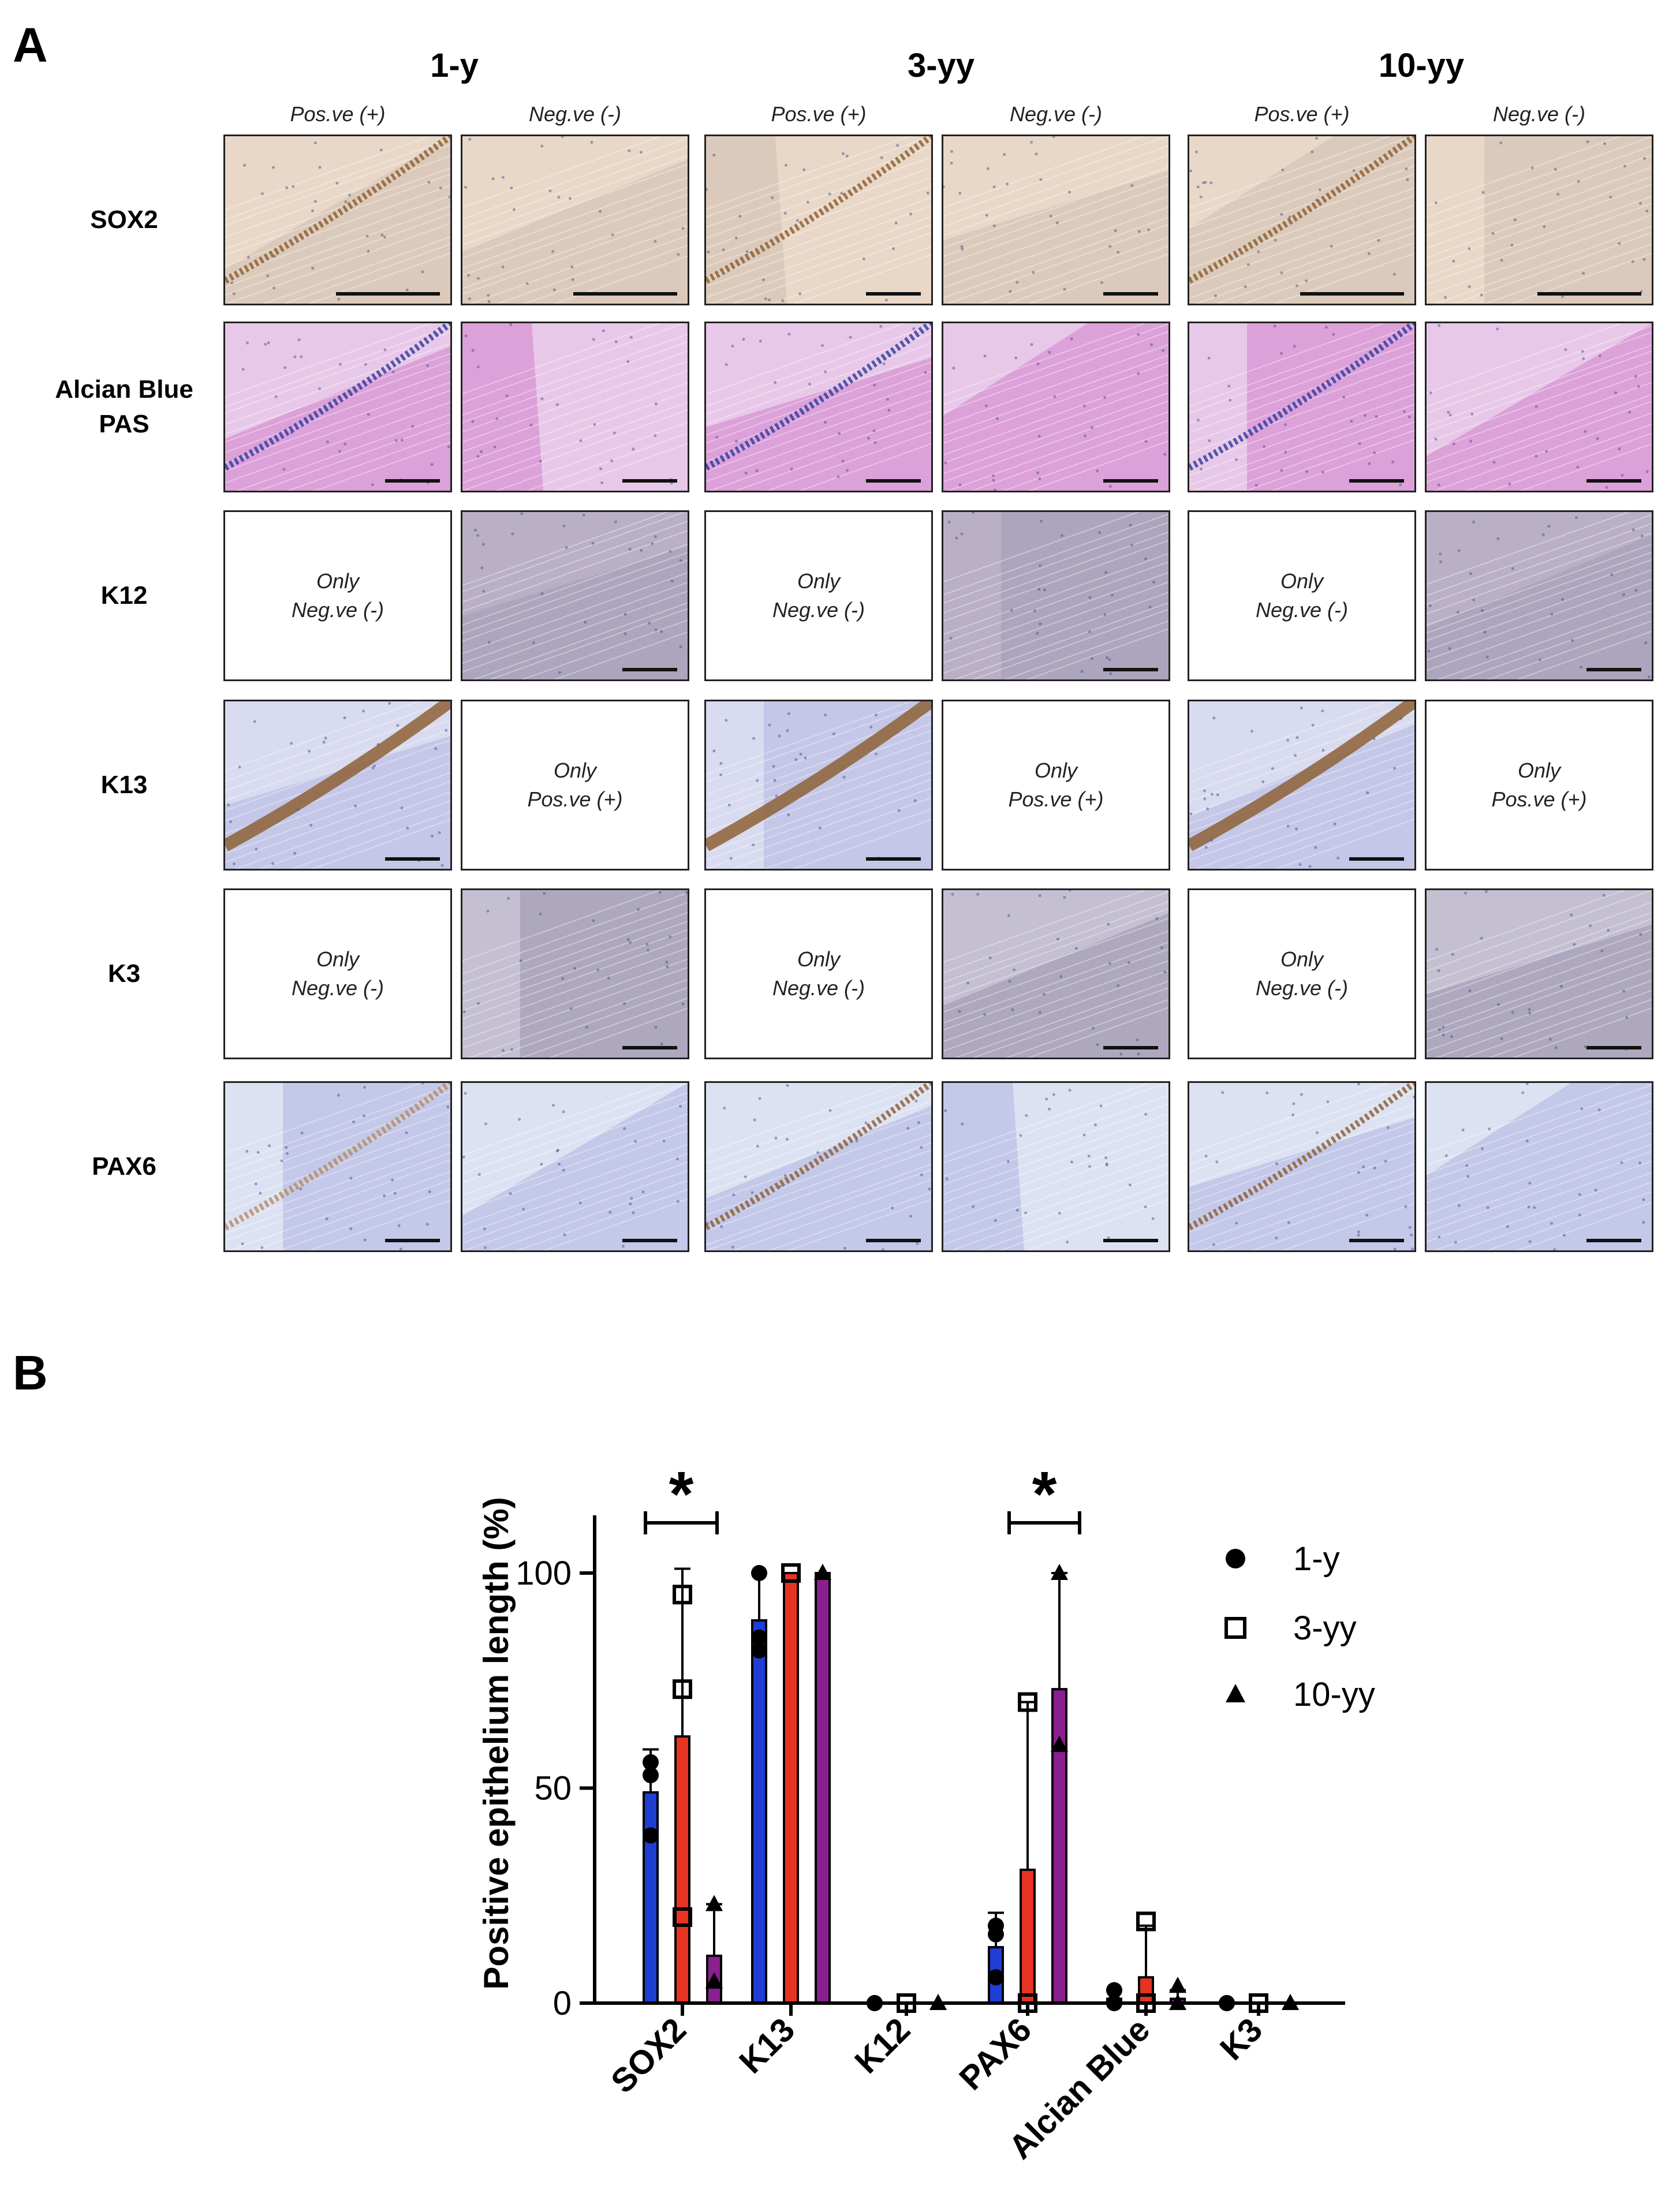  What do you see at coordinates (759, 1811) in the screenshot?
I see `bar-1-y-K13` at bounding box center [759, 1811].